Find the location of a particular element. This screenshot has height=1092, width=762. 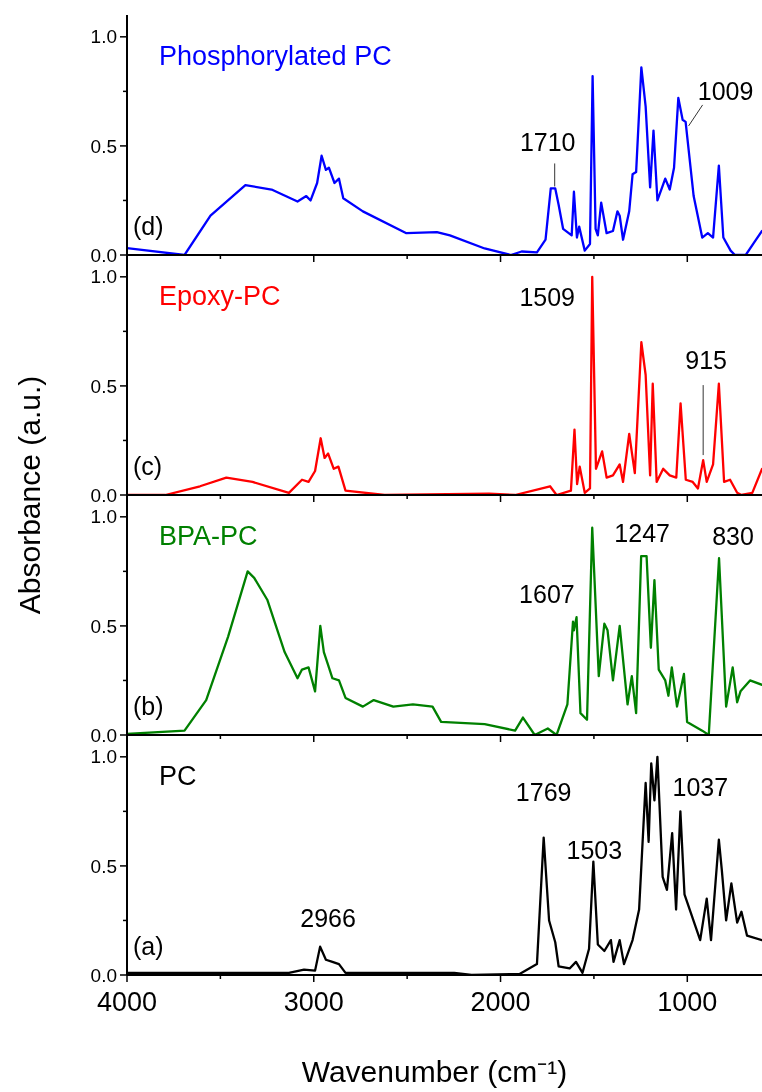

annotation: 1037 is located at coordinates (700, 787).